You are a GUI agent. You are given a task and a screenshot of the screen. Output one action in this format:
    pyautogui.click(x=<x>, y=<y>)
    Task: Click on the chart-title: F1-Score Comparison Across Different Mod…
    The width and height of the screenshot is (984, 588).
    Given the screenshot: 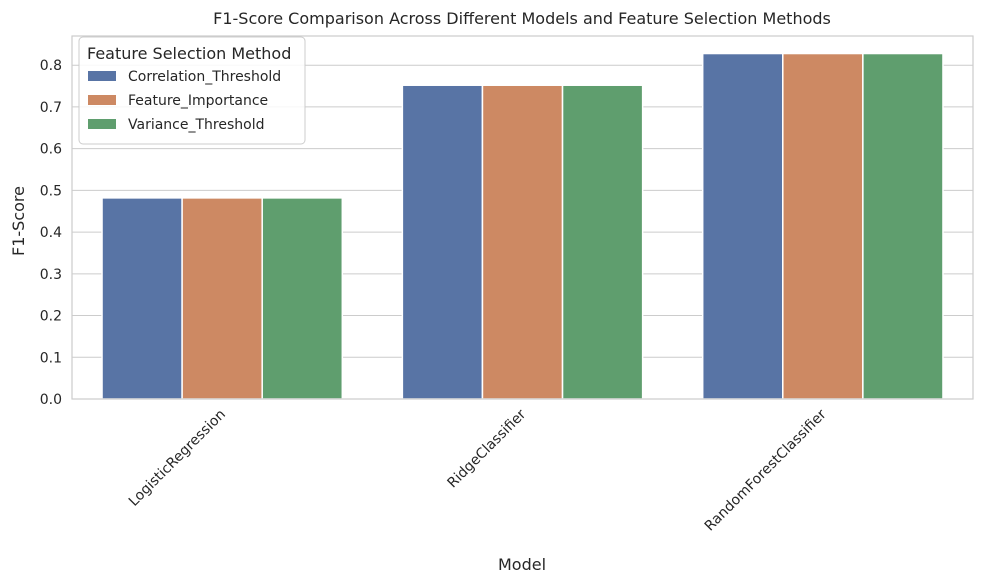 What is the action you would take?
    pyautogui.click(x=522, y=18)
    